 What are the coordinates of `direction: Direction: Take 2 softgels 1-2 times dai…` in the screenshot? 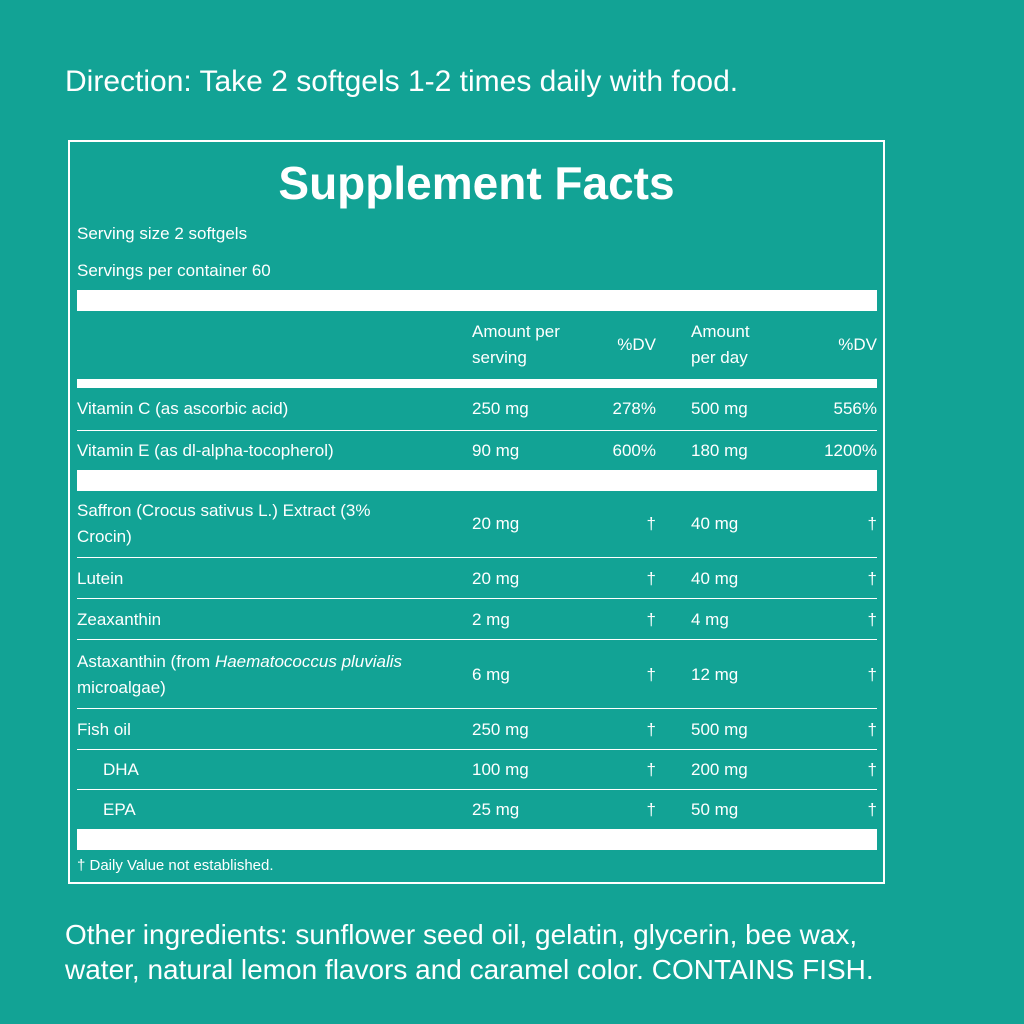 It's located at (402, 81).